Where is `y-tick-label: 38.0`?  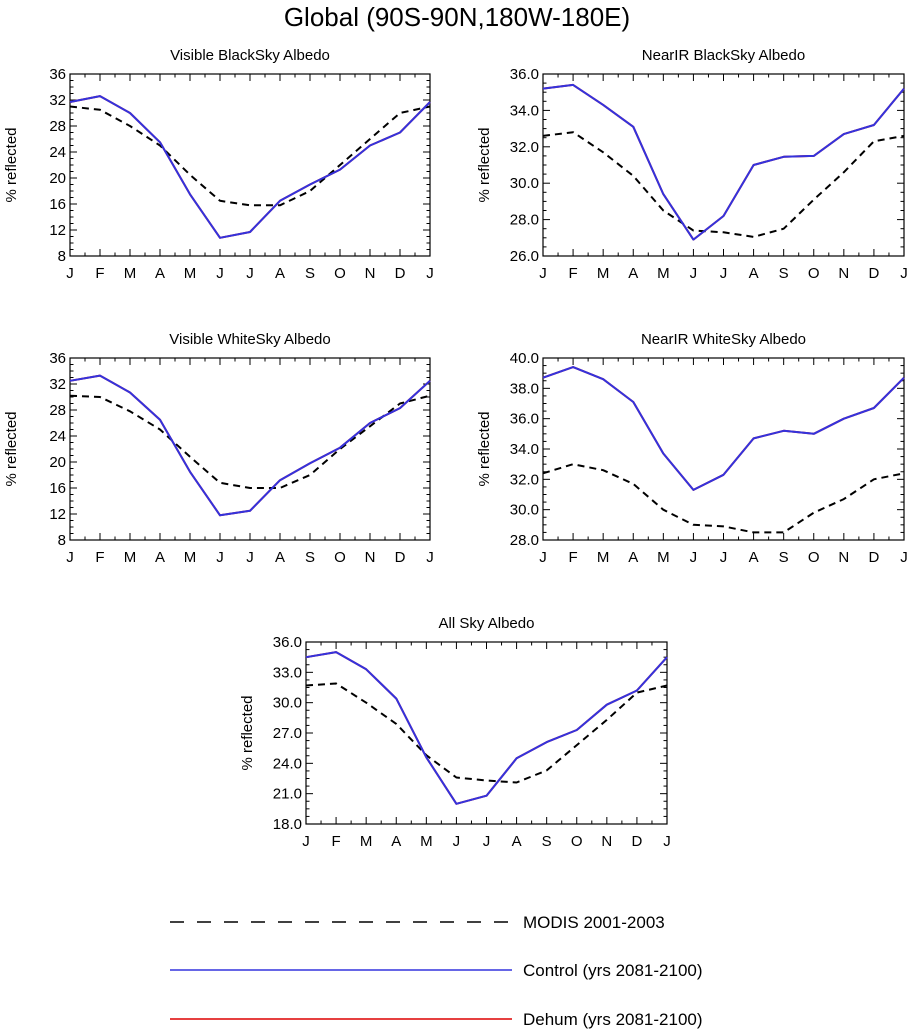 y-tick-label: 38.0 is located at coordinates (524, 388).